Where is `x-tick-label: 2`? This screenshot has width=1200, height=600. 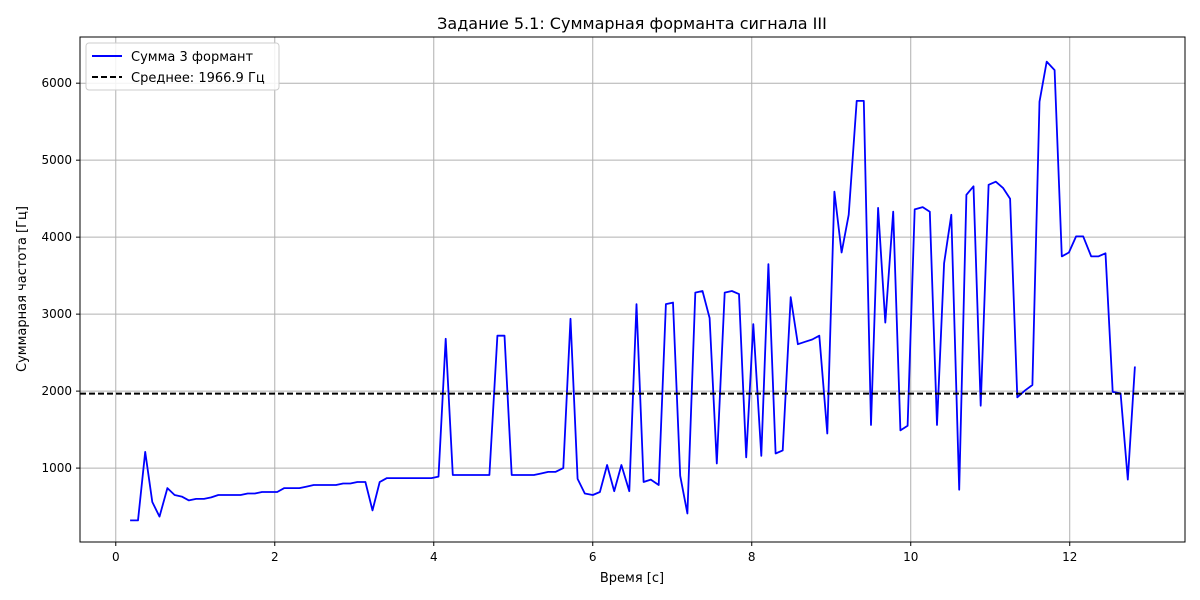
x-tick-label: 2 is located at coordinates (275, 557).